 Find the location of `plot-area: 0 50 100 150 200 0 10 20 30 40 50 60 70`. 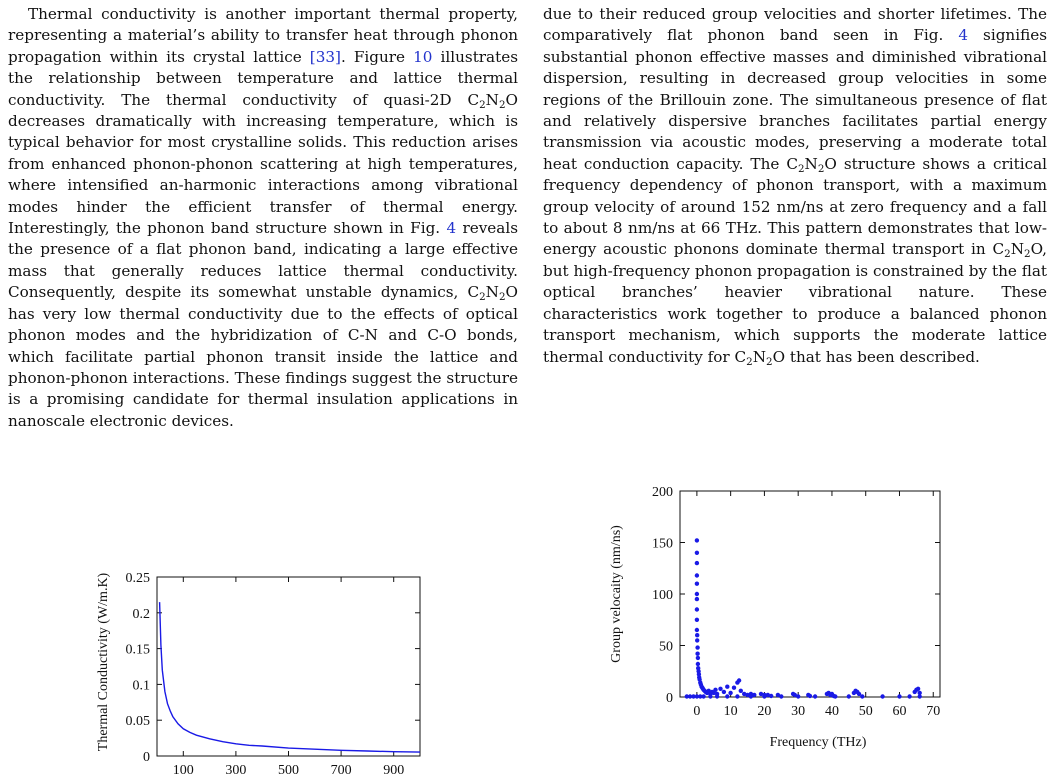

plot-area: 0 50 100 150 200 0 10 20 30 40 50 60 70 is located at coordinates (796, 602).